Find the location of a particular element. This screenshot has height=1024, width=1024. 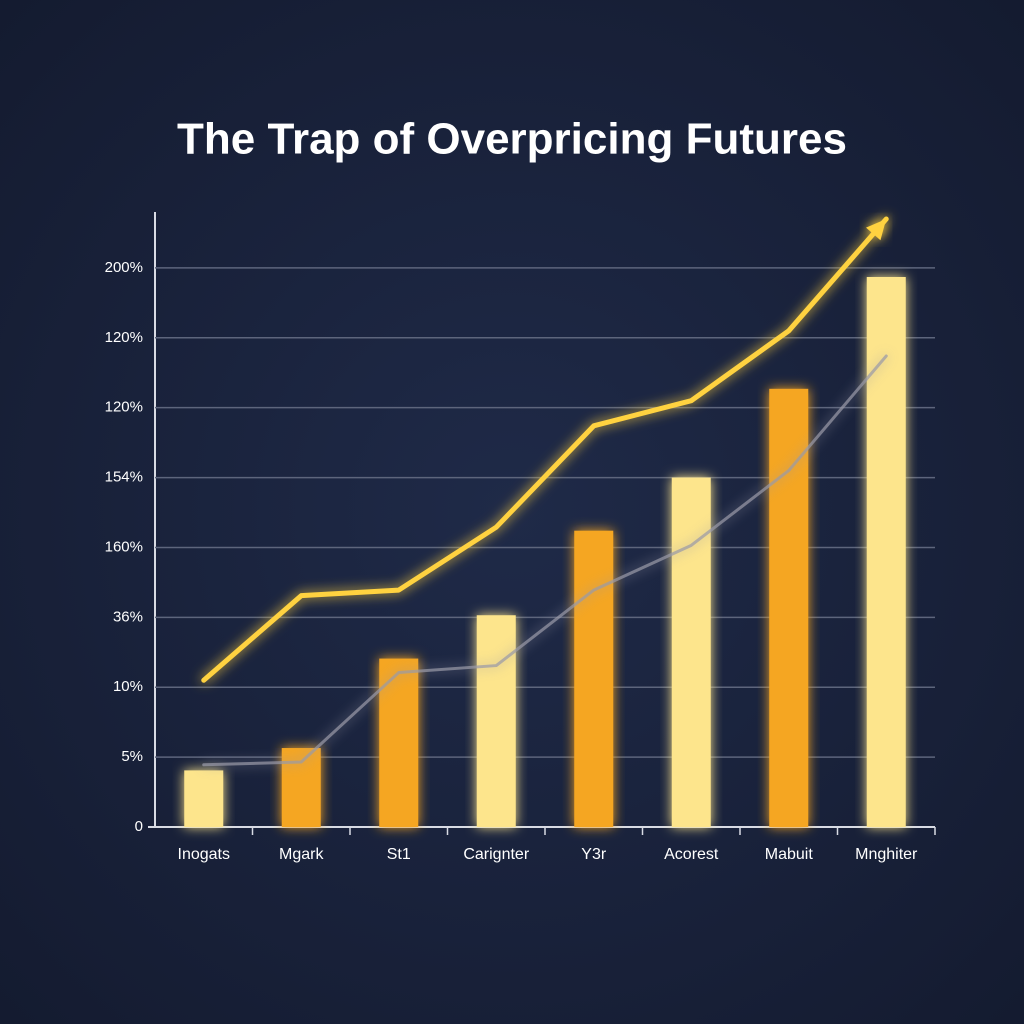

y-tick-label: 154% is located at coordinates (124, 477).